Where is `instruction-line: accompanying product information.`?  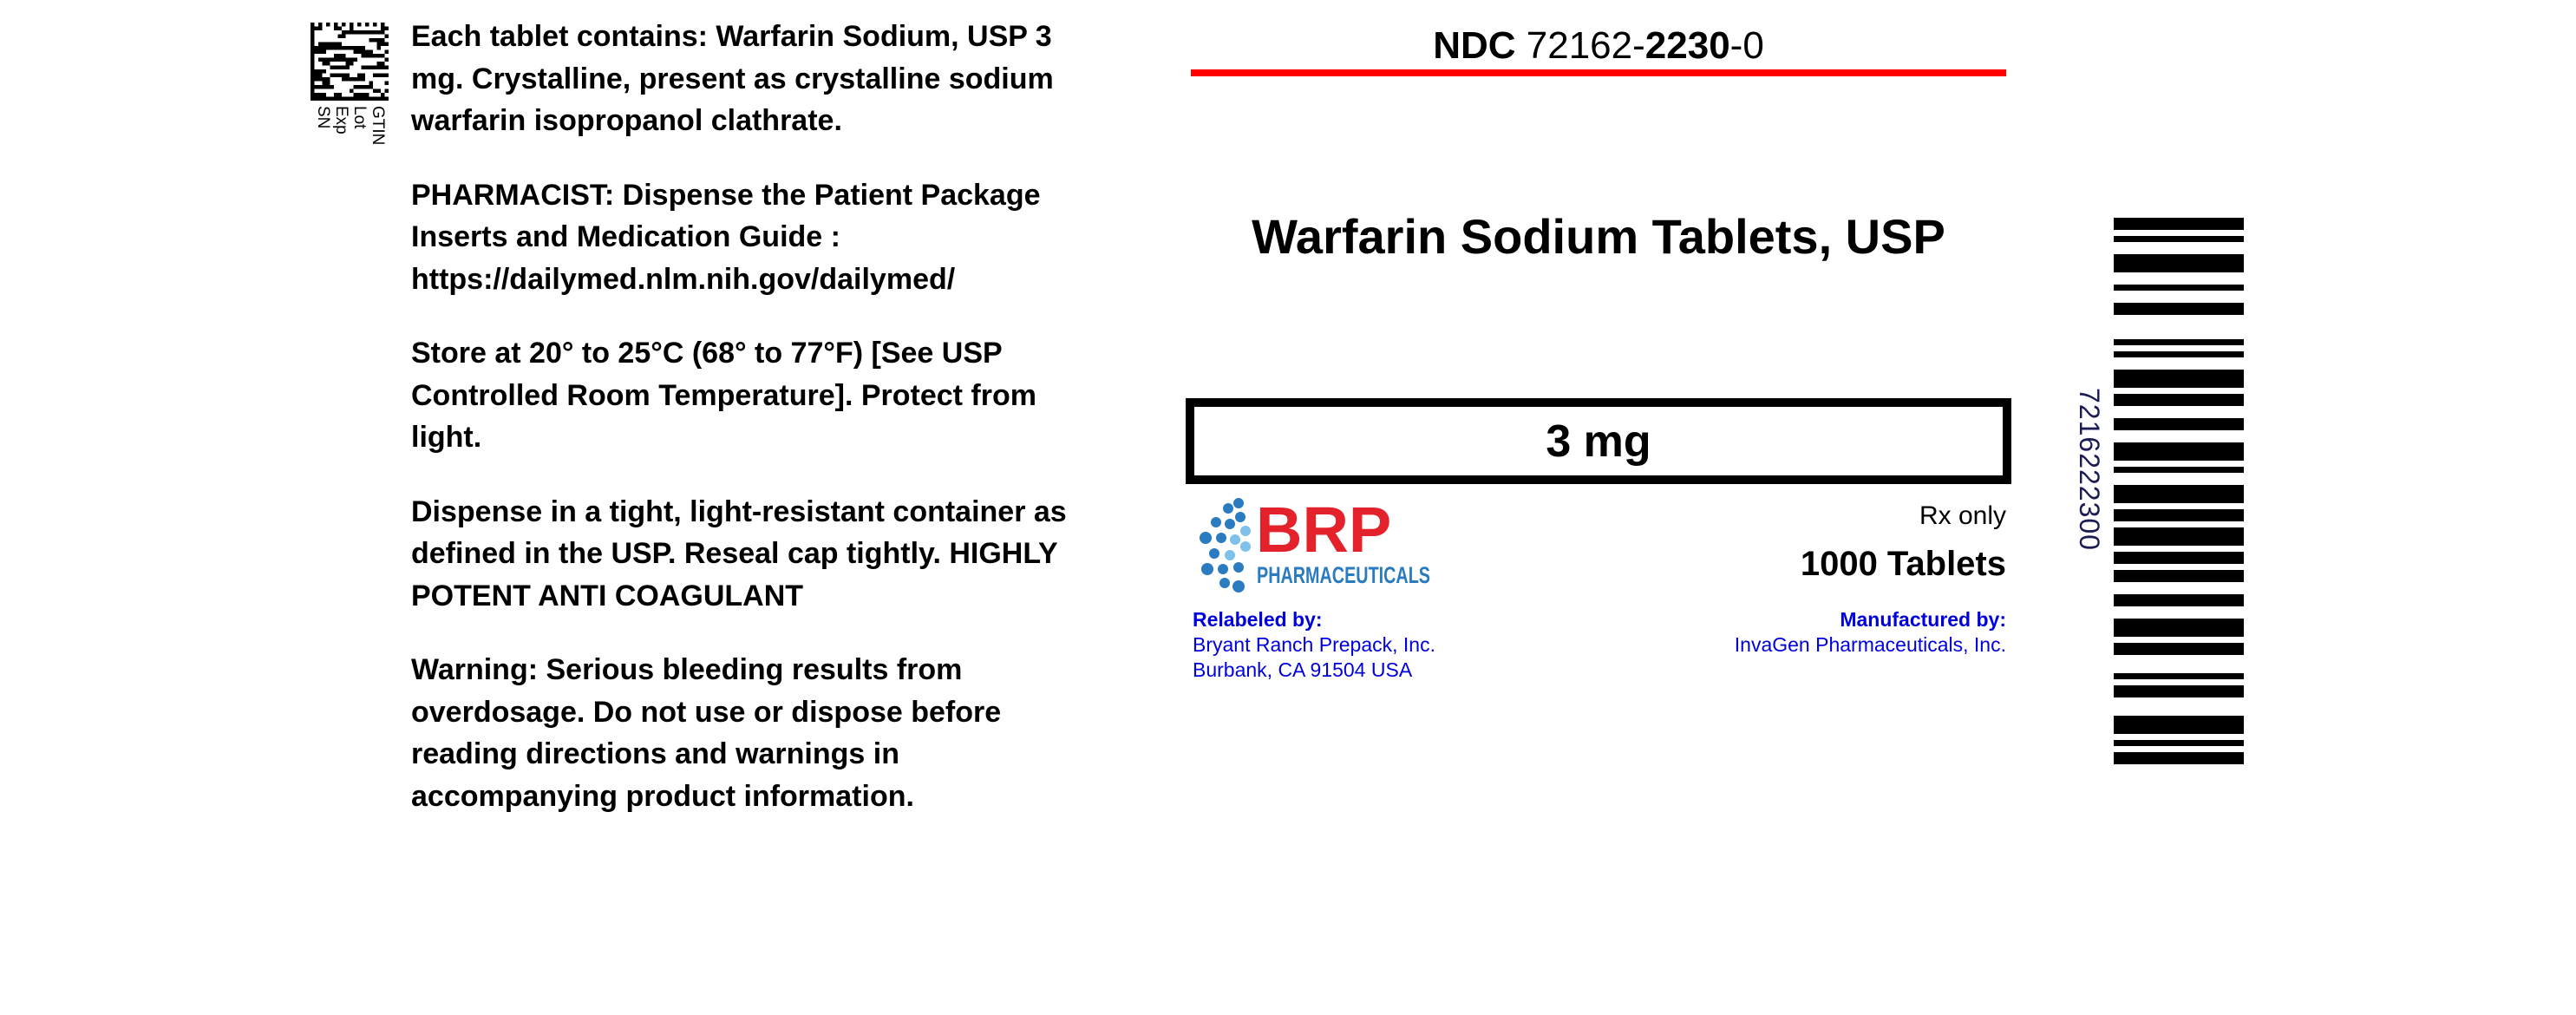 instruction-line: accompanying product information. is located at coordinates (662, 796).